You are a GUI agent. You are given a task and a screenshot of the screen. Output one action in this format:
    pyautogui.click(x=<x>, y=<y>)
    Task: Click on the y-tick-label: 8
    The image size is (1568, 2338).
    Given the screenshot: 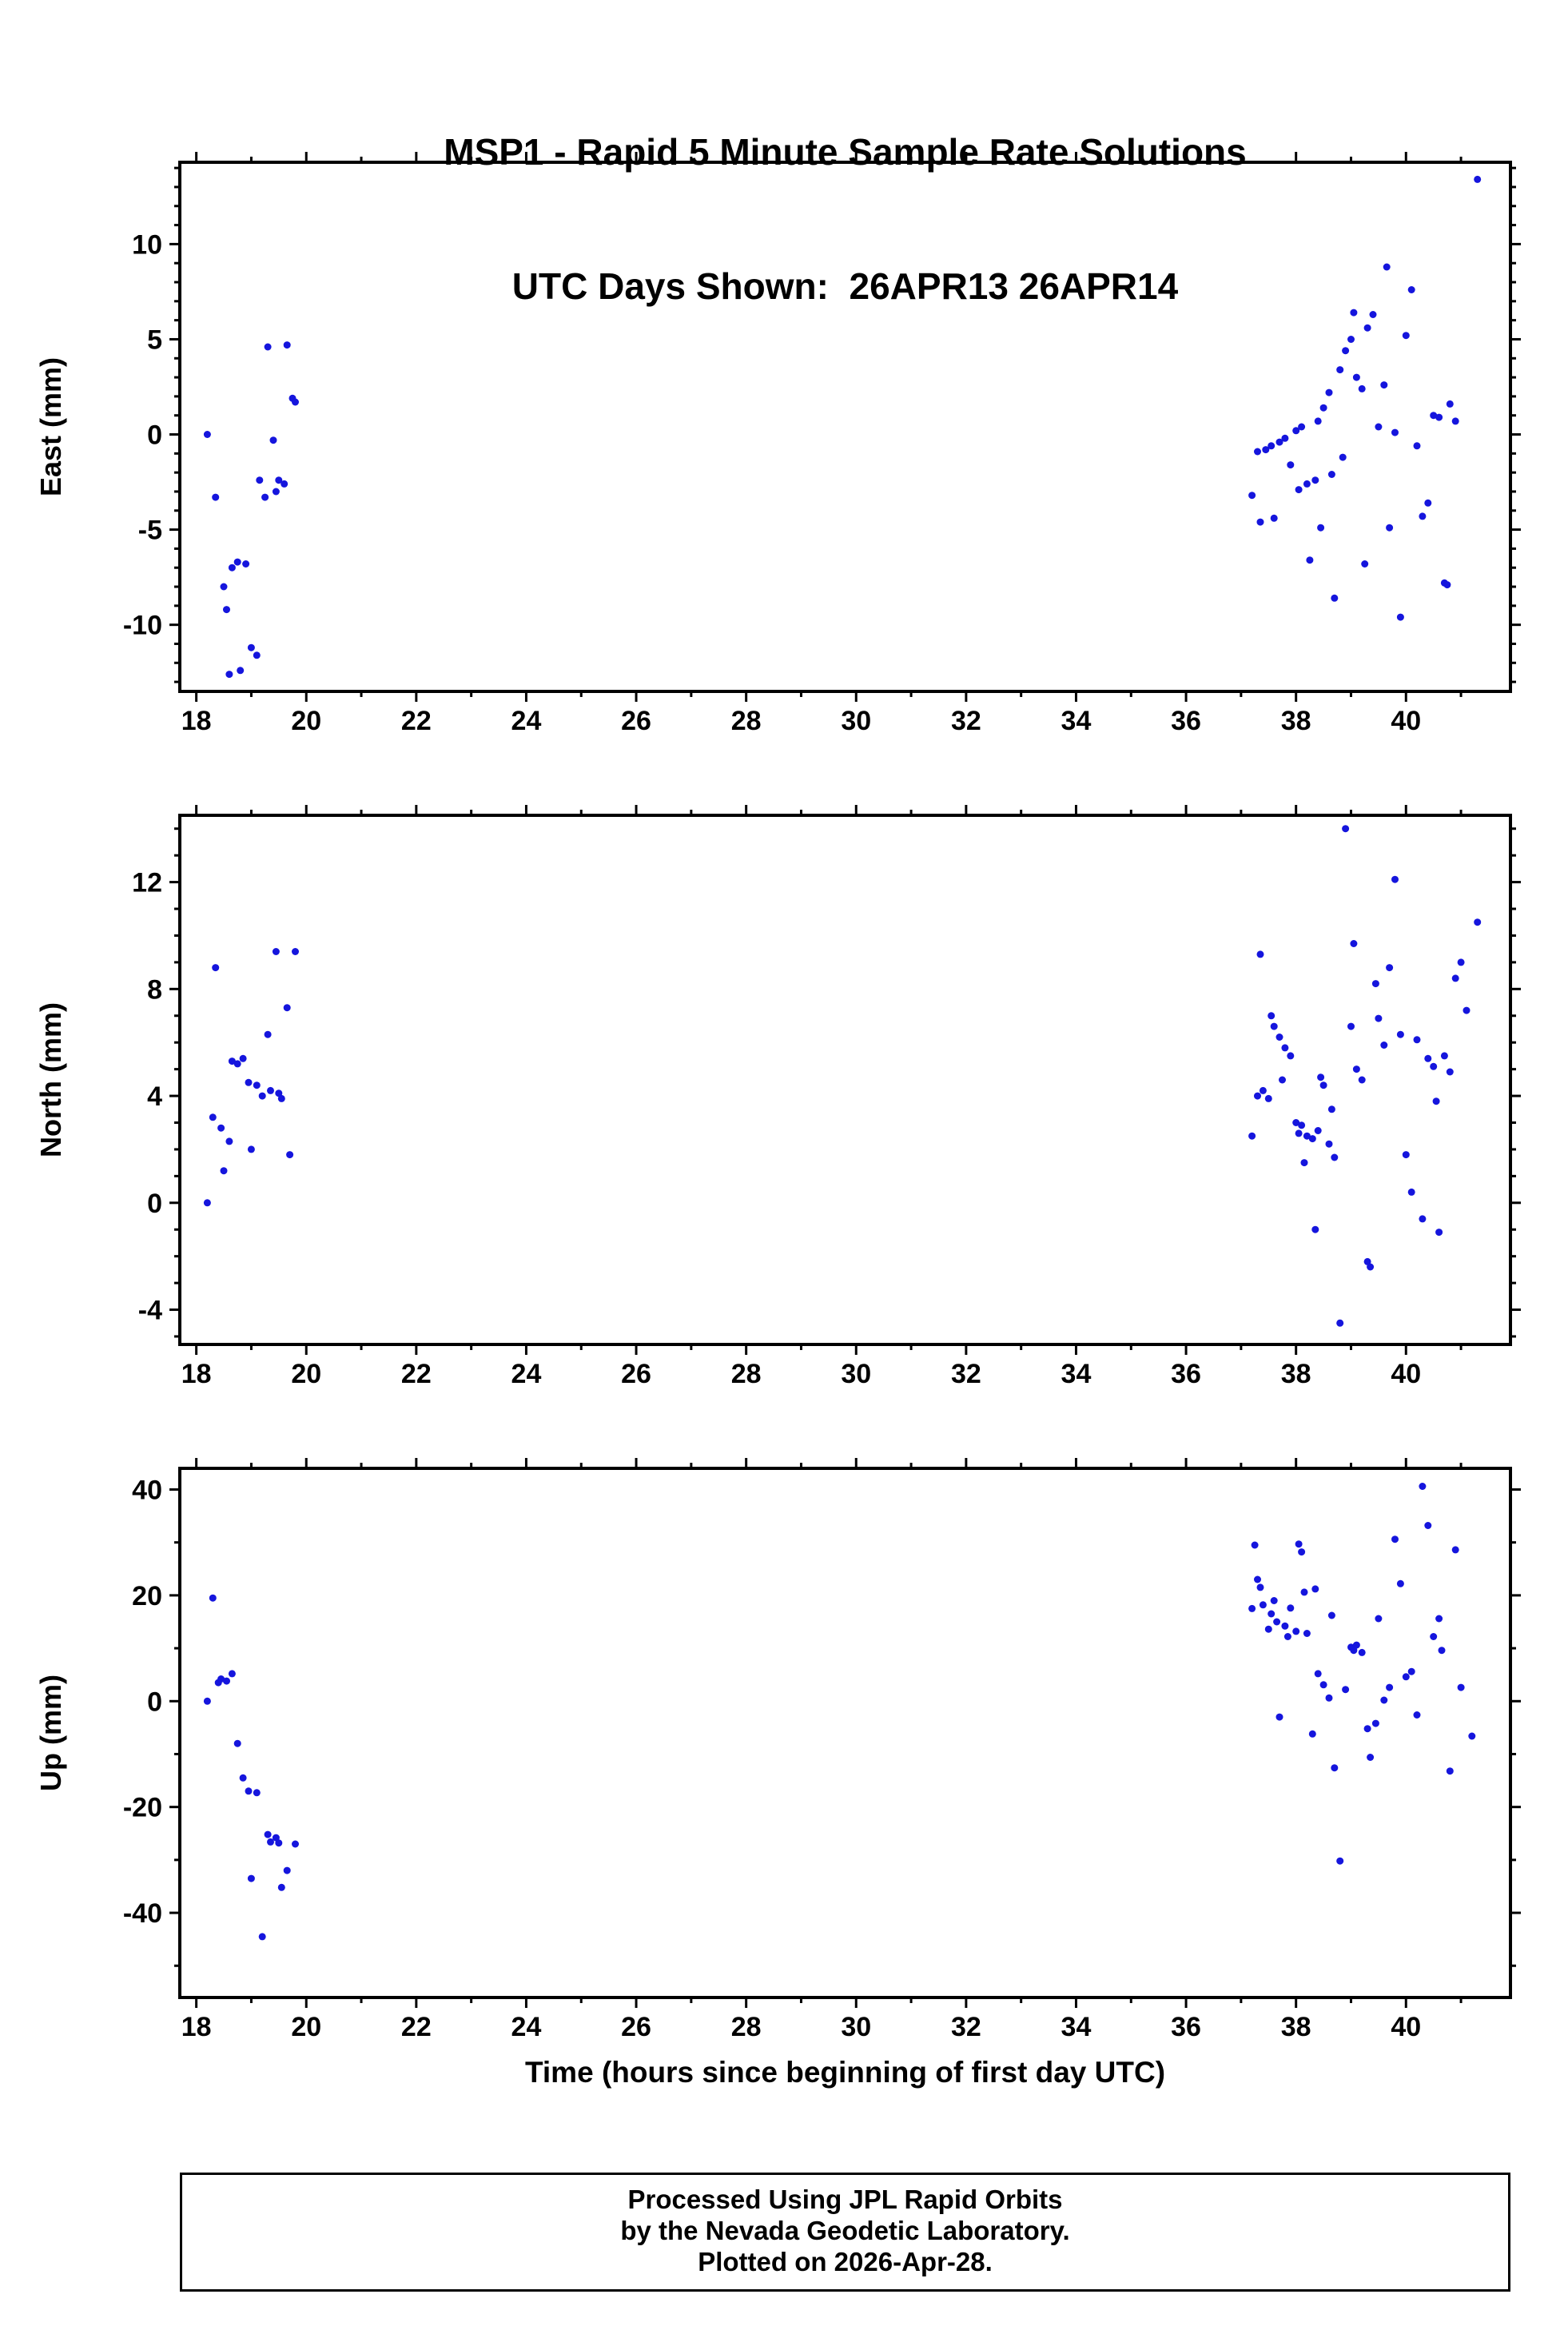 What is the action you would take?
    pyautogui.click(x=154, y=989)
    